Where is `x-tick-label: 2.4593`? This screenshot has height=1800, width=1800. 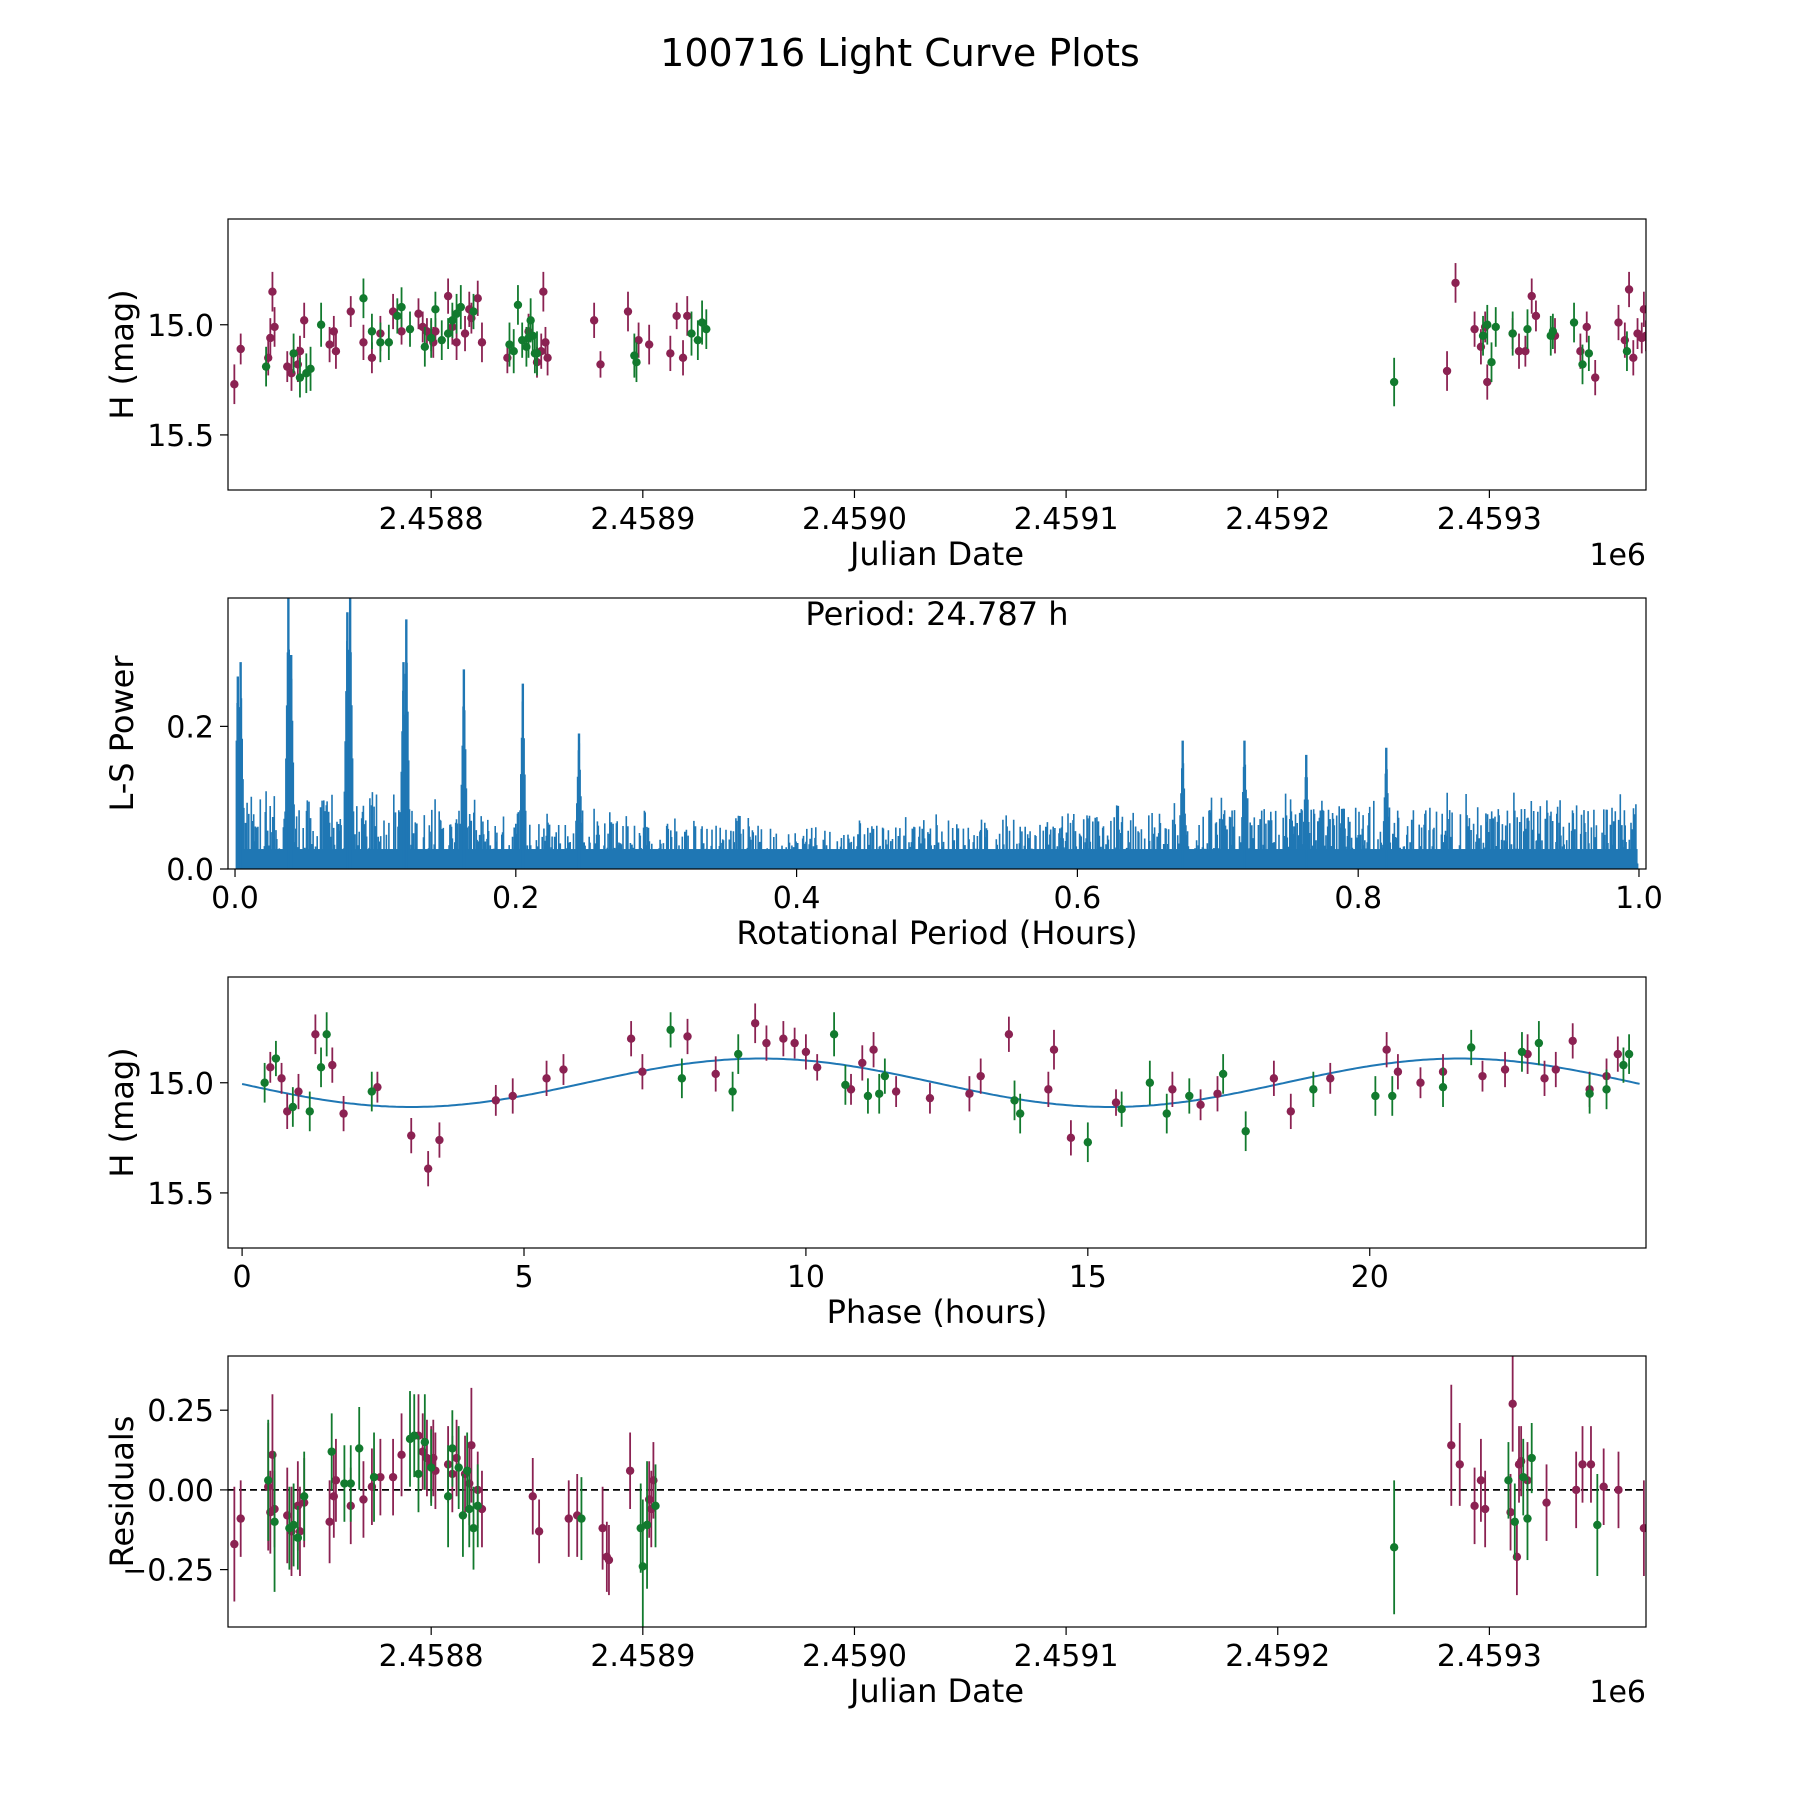
x-tick-label: 2.4593 is located at coordinates (1489, 519).